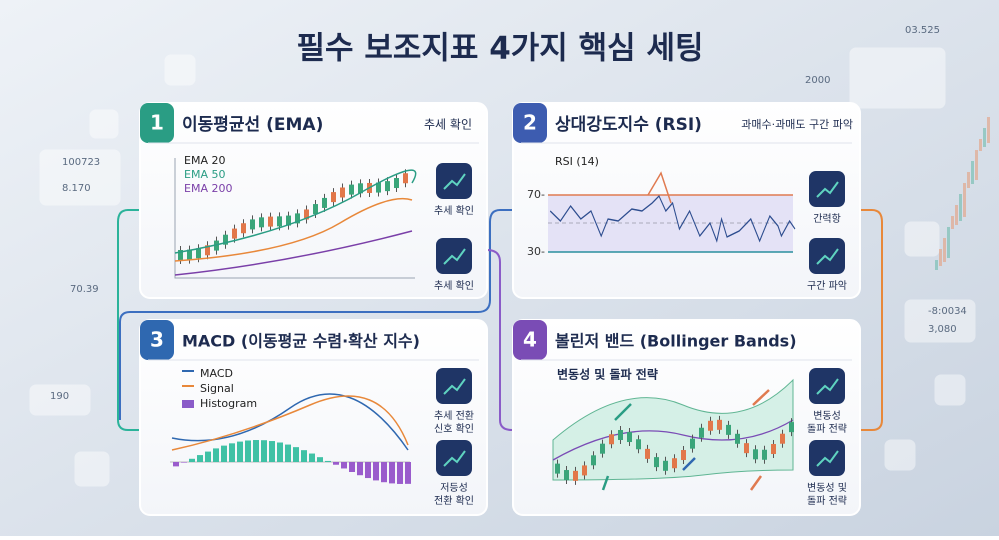 The image size is (999, 540). Describe the element at coordinates (827, 286) in the screenshot. I see `icon-label: 구간 파악` at that location.